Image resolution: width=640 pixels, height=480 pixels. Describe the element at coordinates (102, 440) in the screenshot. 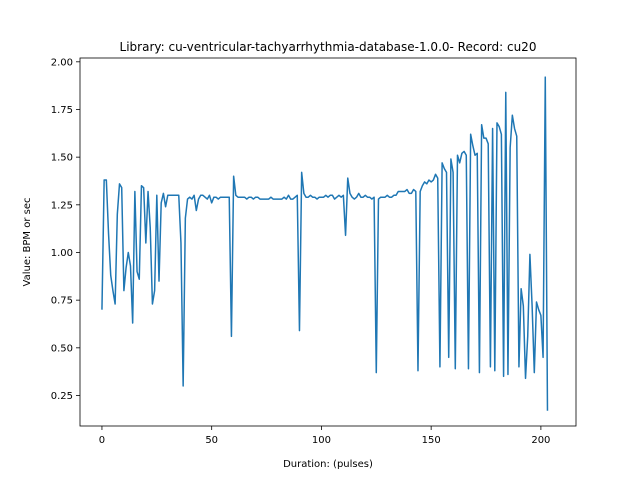

I see `x-tick-label: 0` at that location.